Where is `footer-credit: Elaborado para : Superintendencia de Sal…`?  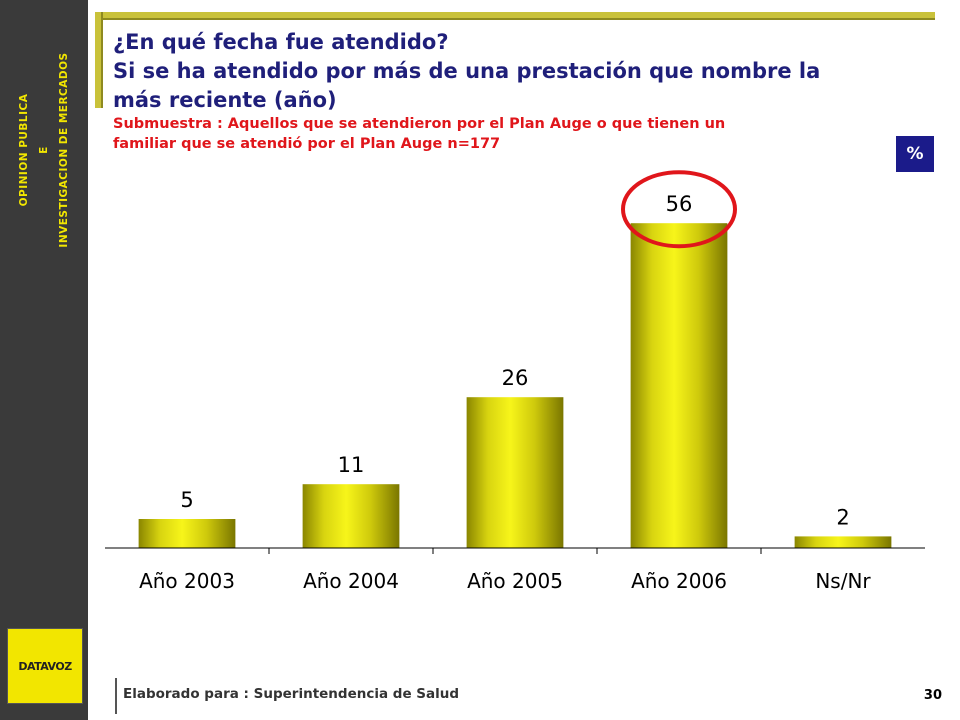 footer-credit: Elaborado para : Superintendencia de Sal… is located at coordinates (291, 694).